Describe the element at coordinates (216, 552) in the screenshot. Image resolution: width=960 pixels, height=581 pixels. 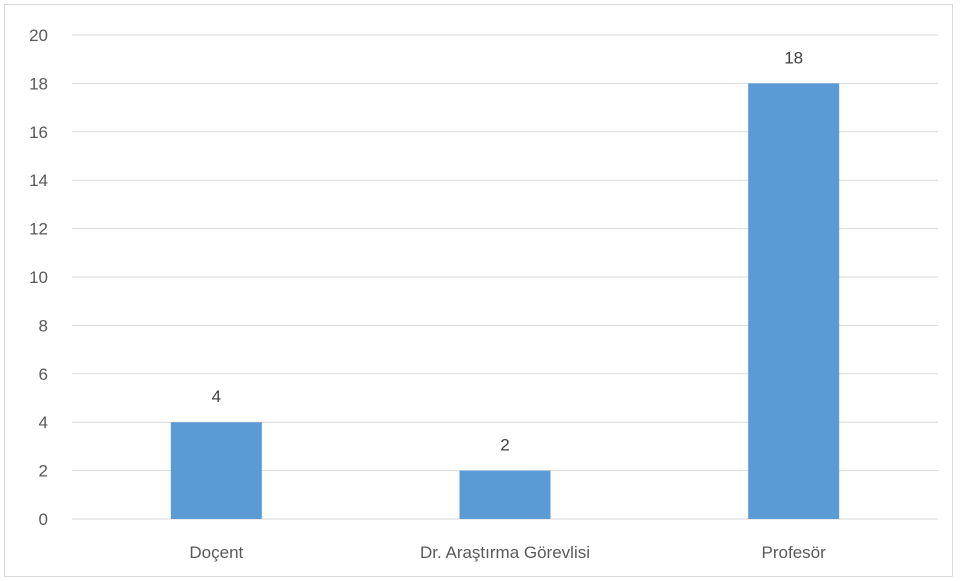
I see `x-category-label: Doçent` at that location.